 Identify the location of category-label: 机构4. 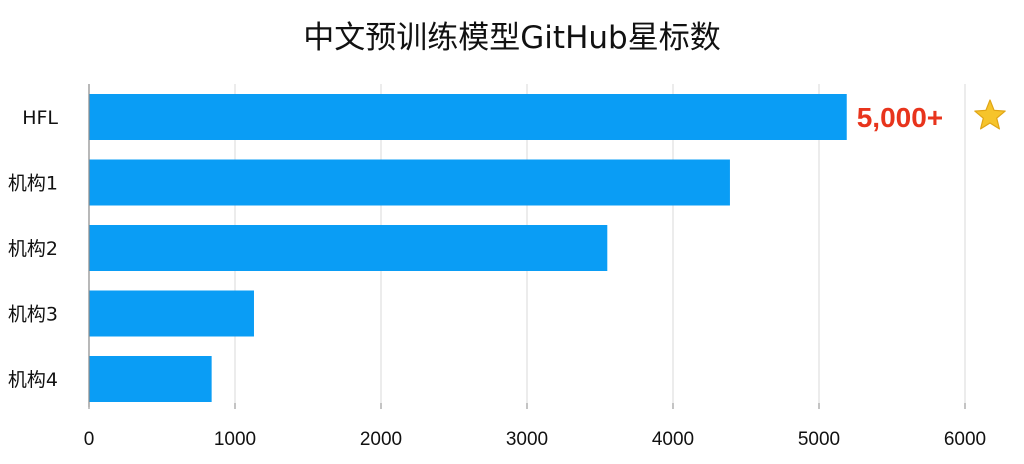
(33, 380).